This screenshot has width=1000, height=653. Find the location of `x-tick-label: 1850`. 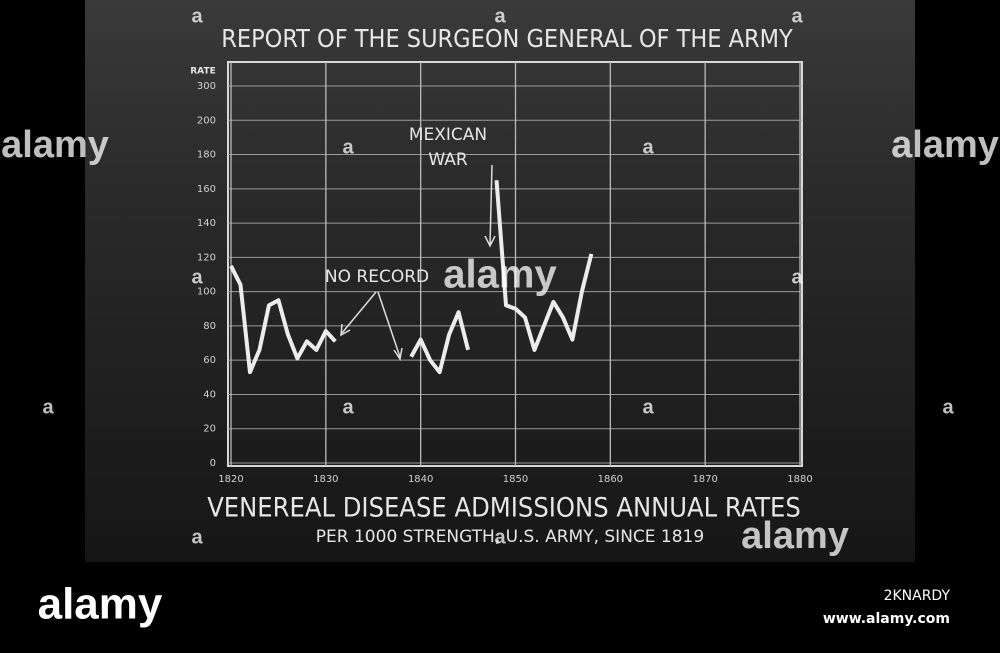

x-tick-label: 1850 is located at coordinates (515, 479).